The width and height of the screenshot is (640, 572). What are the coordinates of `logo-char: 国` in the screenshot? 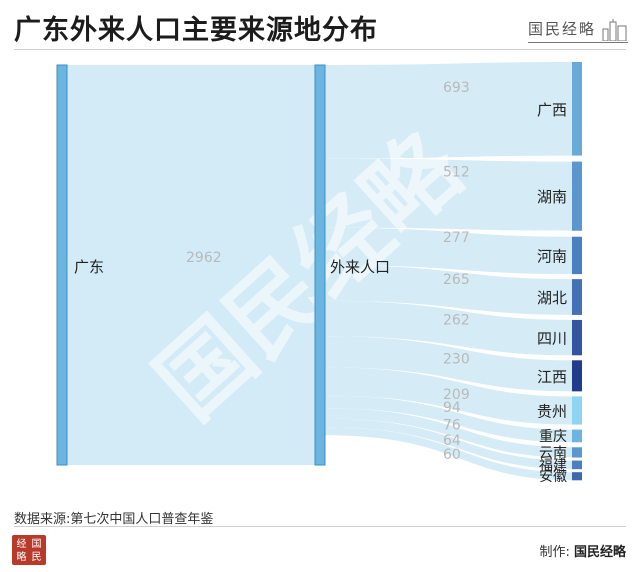 It's located at (36, 544).